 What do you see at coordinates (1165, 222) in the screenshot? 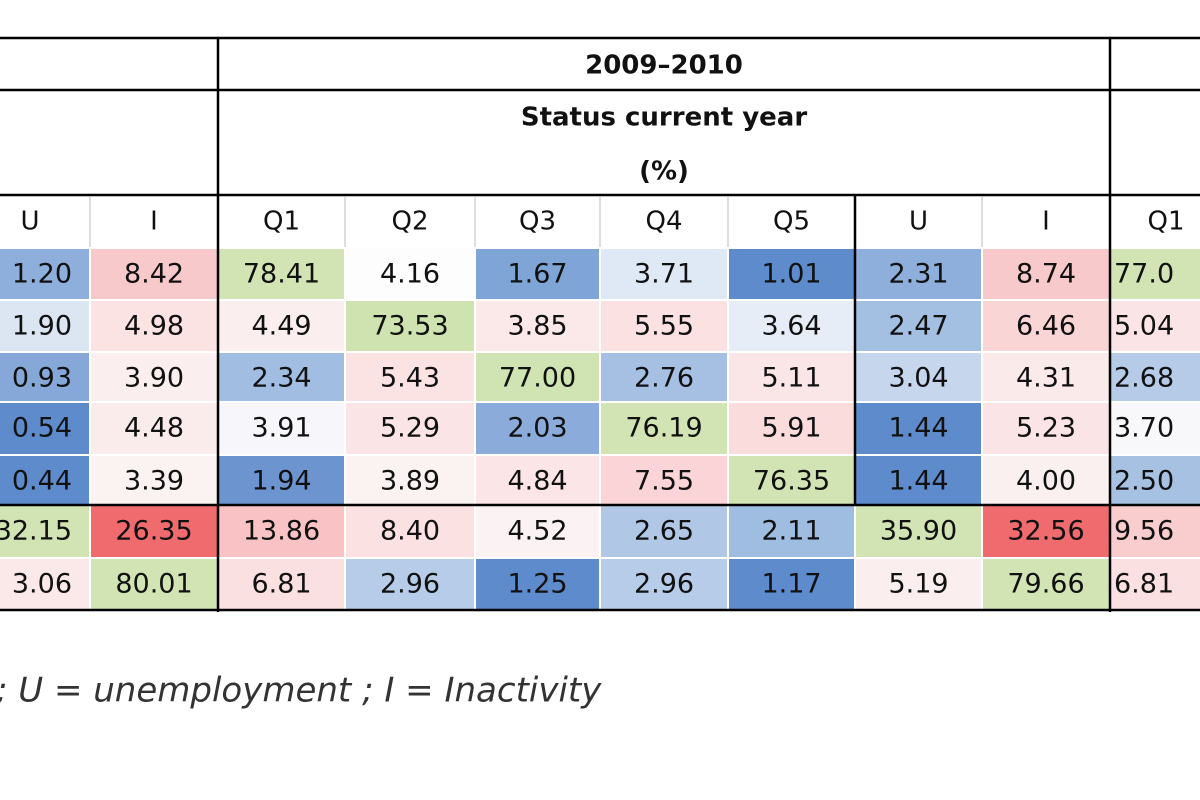
I see `column-header: Q1` at bounding box center [1165, 222].